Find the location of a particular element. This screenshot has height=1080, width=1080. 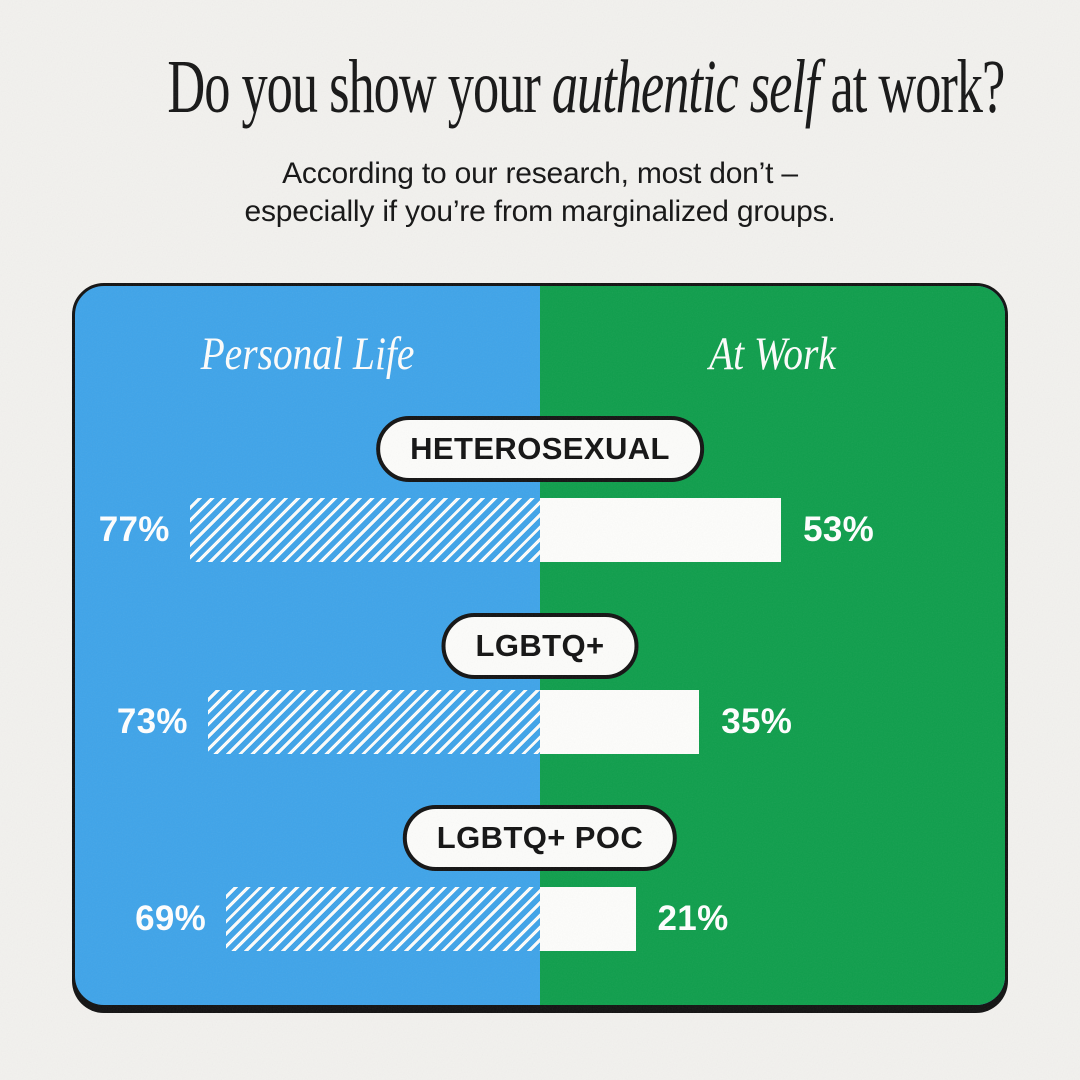

at-work-bar-lgbtq-poc: 21% is located at coordinates (634, 919).